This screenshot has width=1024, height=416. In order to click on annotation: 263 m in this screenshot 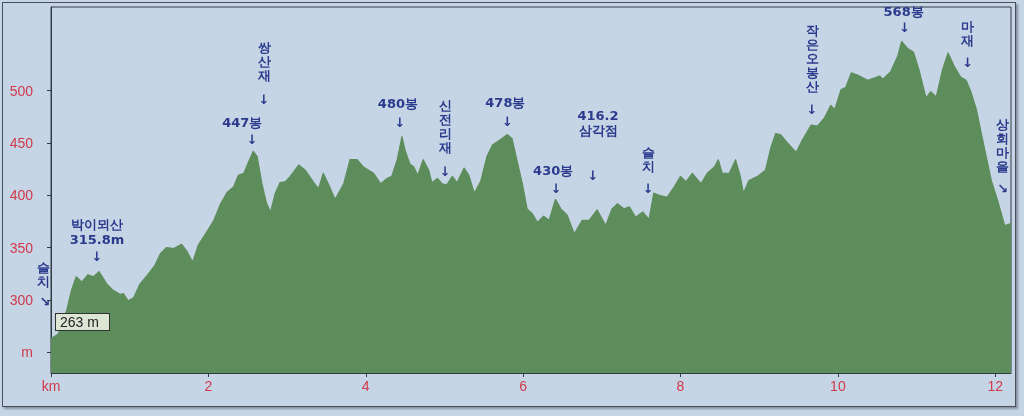, I will do `click(82, 321)`.